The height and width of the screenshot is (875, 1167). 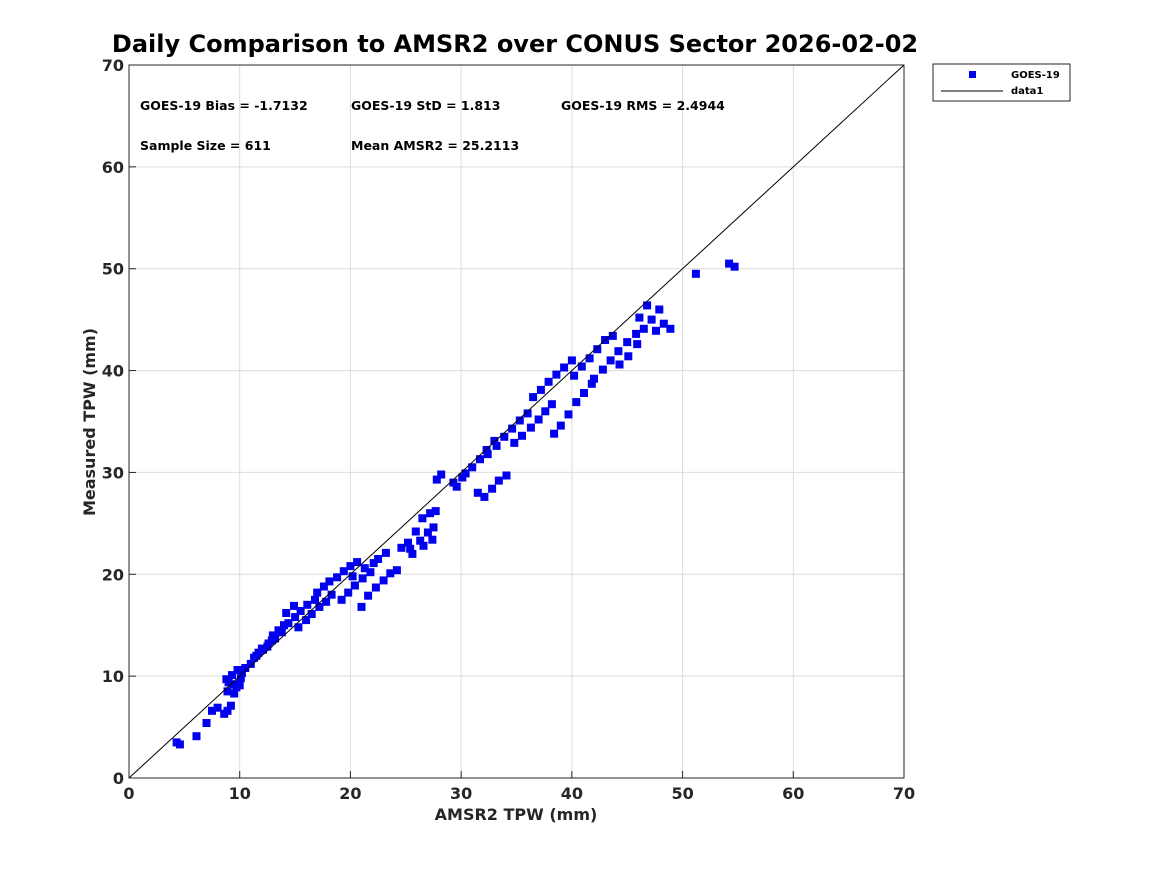 I want to click on legend-marker-goes19, so click(x=972, y=74).